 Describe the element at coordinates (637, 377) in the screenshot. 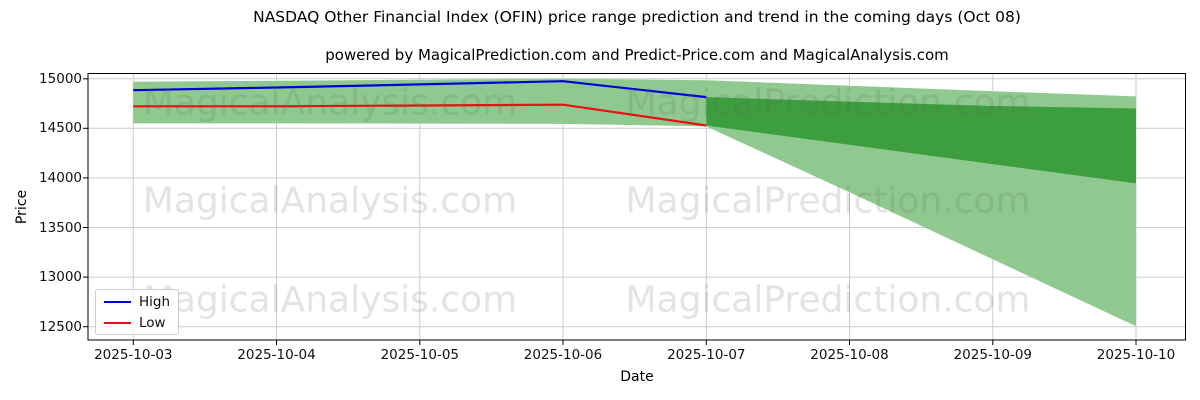

I see `x-axis-label: Date` at that location.